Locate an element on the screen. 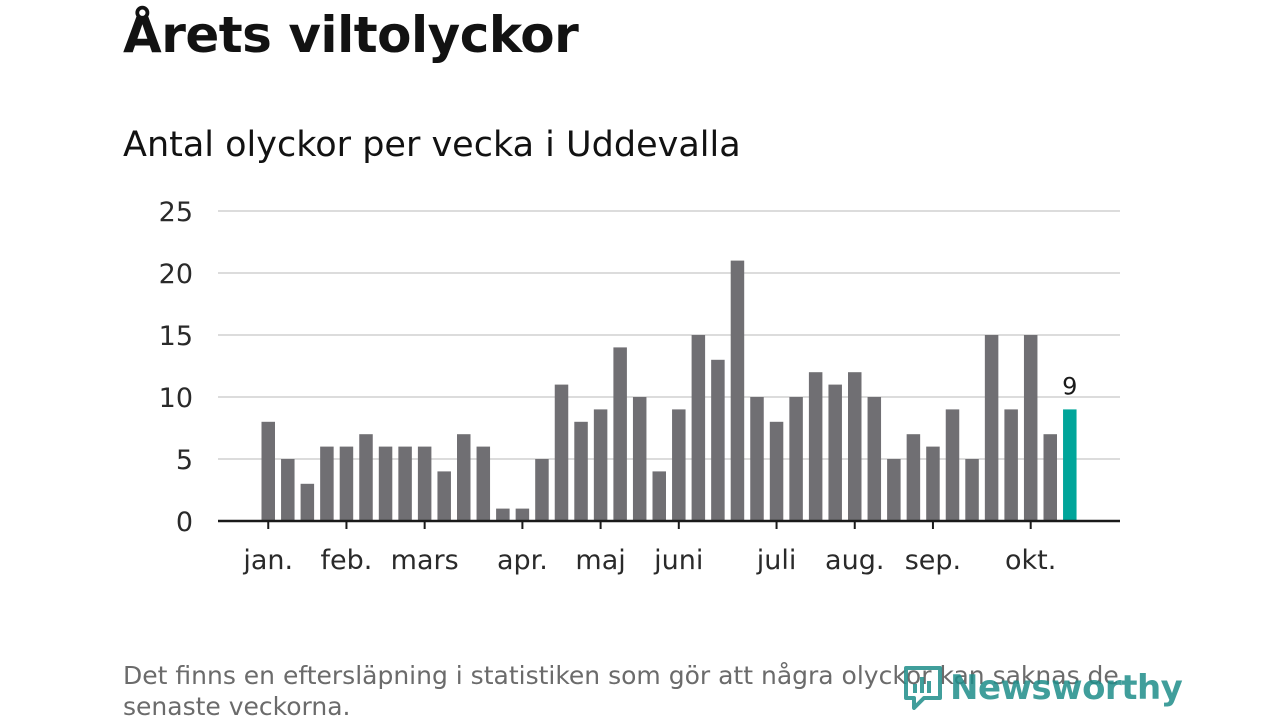 The height and width of the screenshot is (720, 1280). newsworthy-logo-icon is located at coordinates (923, 688).